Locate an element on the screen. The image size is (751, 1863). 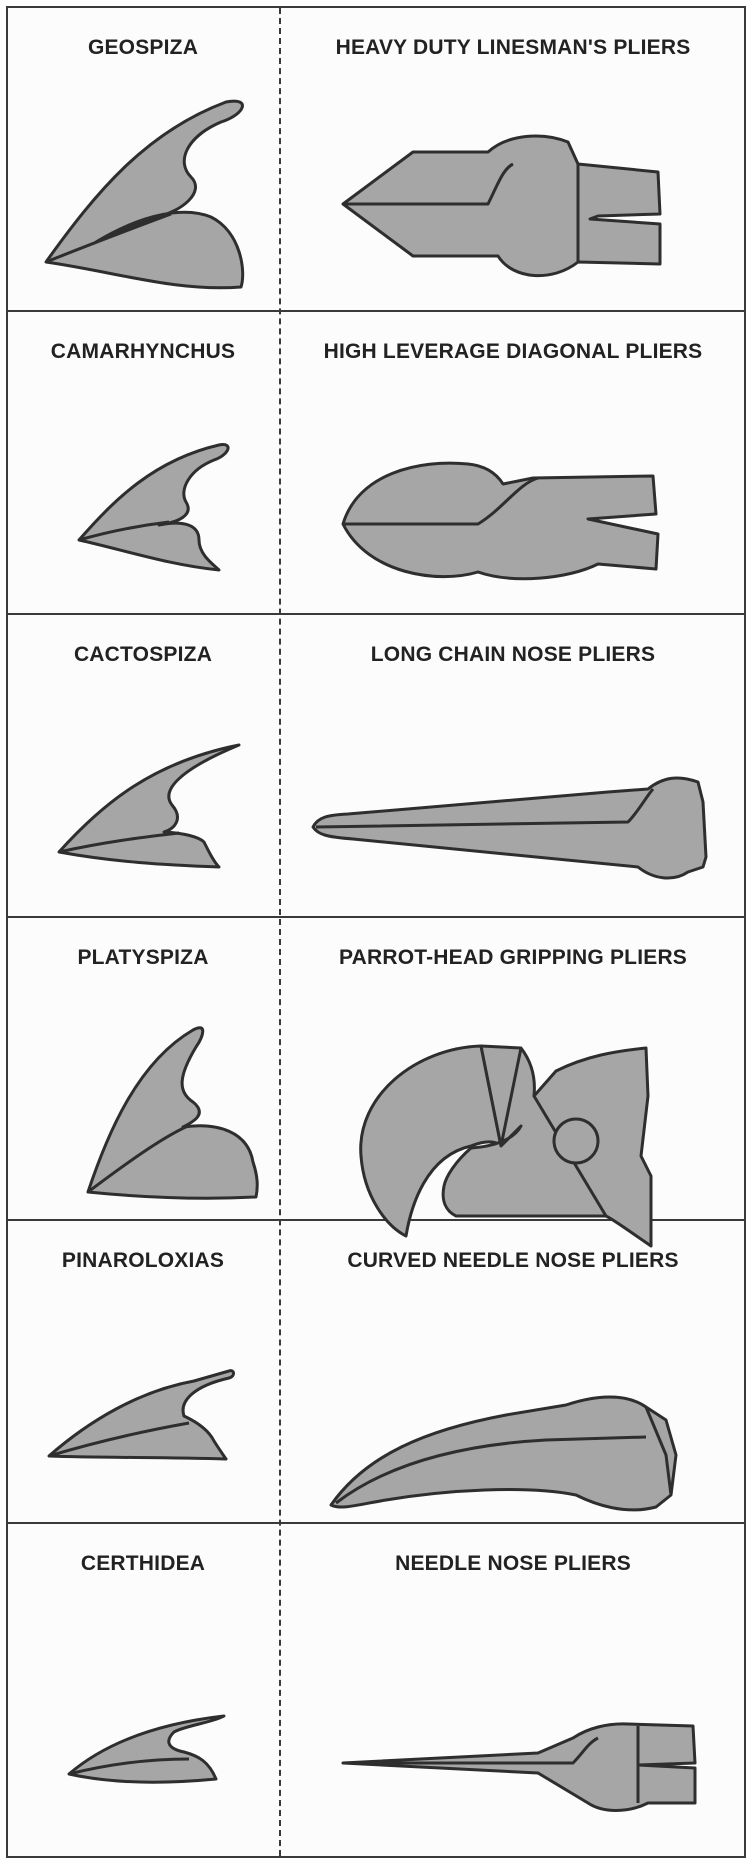
certhidea-beak-shape is located at coordinates (146, 1749).